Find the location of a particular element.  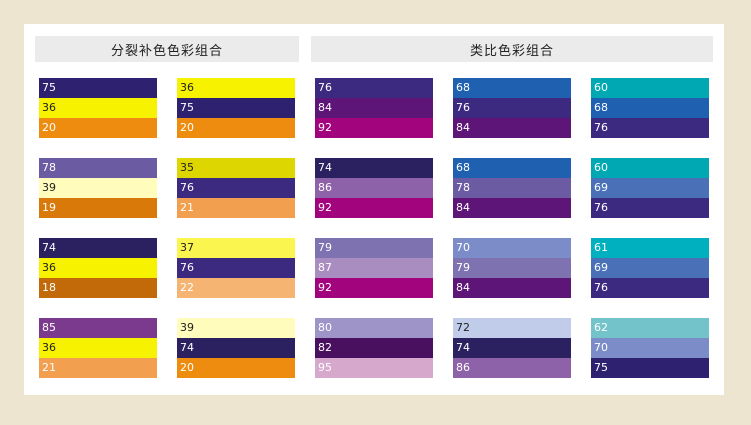

color-swatch: 37 76 22 is located at coordinates (236, 268).